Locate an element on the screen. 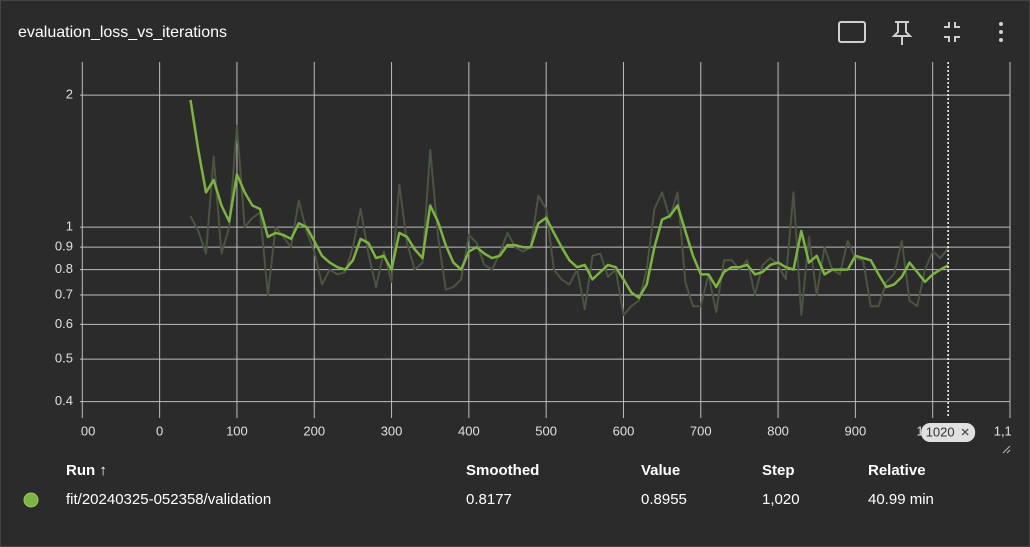 This screenshot has height=547, width=1030. x-tick-label: 100 is located at coordinates (237, 430).